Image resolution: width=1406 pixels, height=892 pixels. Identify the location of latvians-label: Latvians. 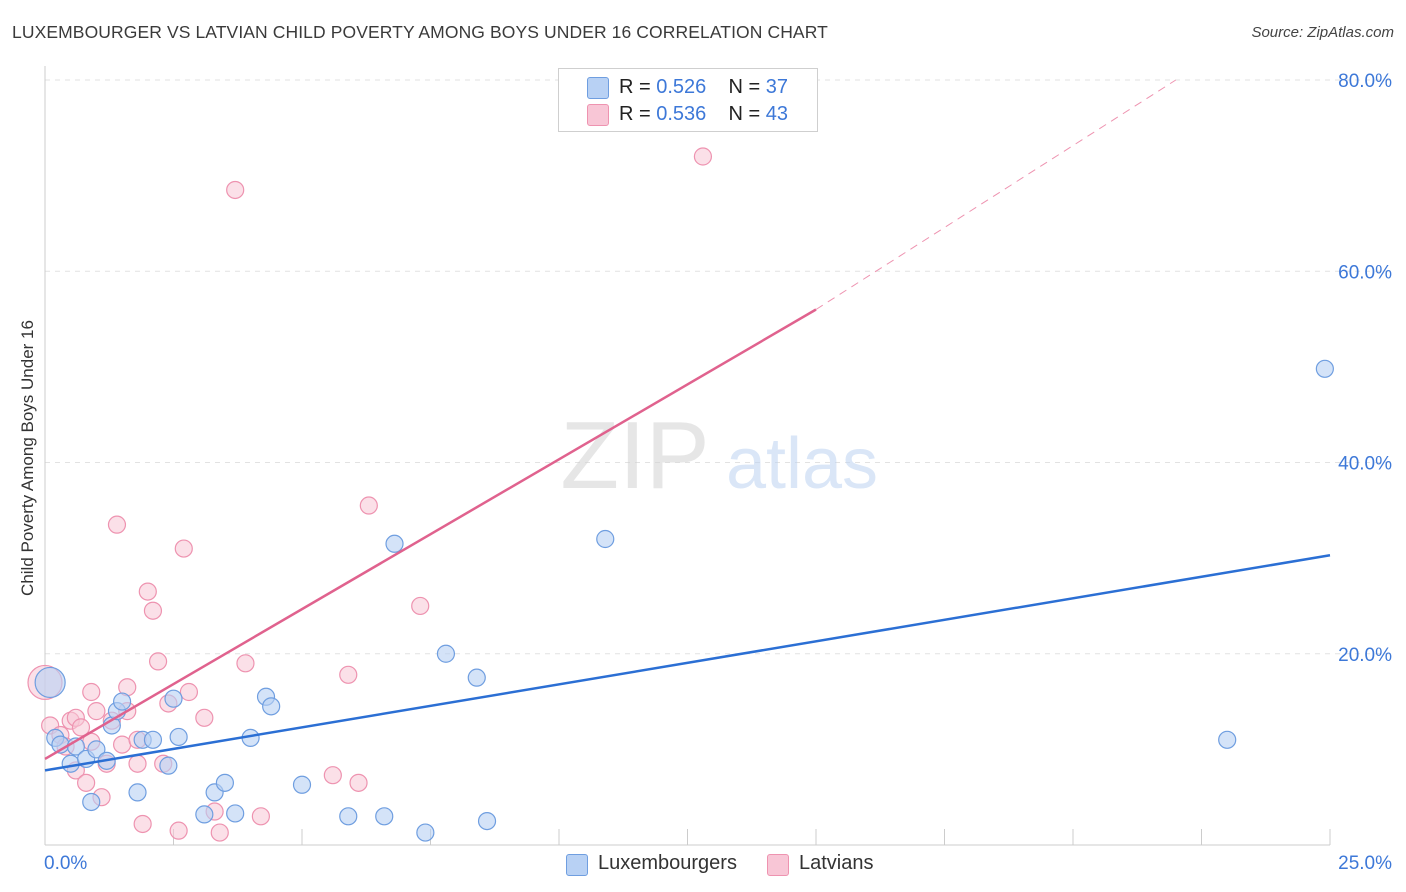
(836, 863).